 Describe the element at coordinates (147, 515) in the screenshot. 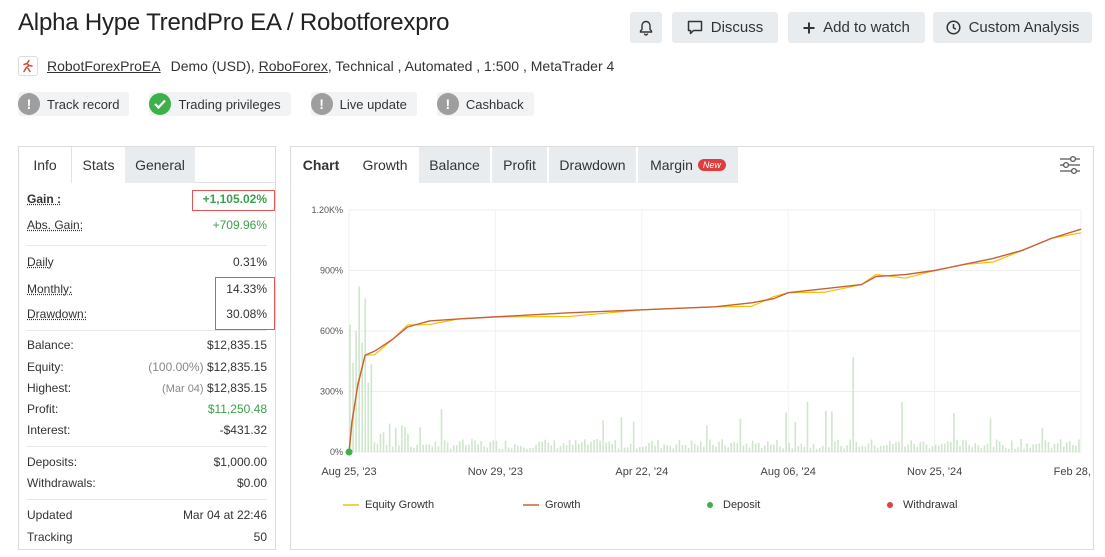

I see `stat-updated: Updated Mar 04 at 22:46` at that location.